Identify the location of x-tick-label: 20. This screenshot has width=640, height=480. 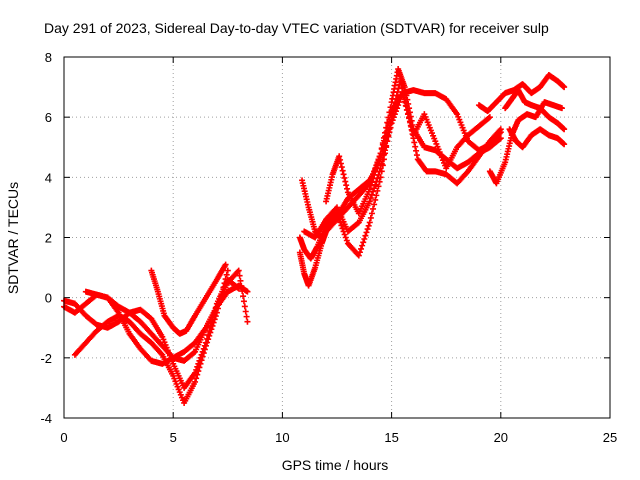
(501, 437).